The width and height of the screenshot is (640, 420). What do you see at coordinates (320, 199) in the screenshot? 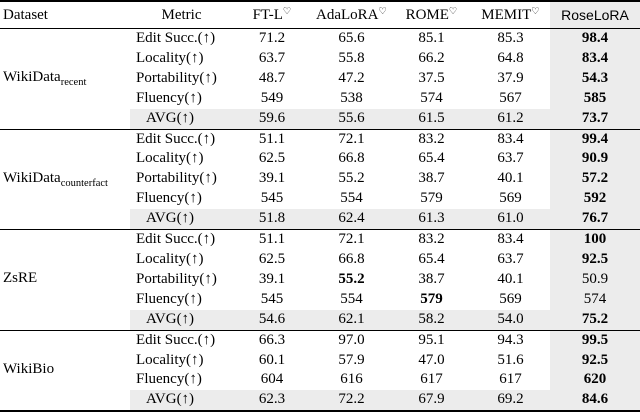
I see `table-row: Fluency(↑) 545 554 579 569 592` at bounding box center [320, 199].